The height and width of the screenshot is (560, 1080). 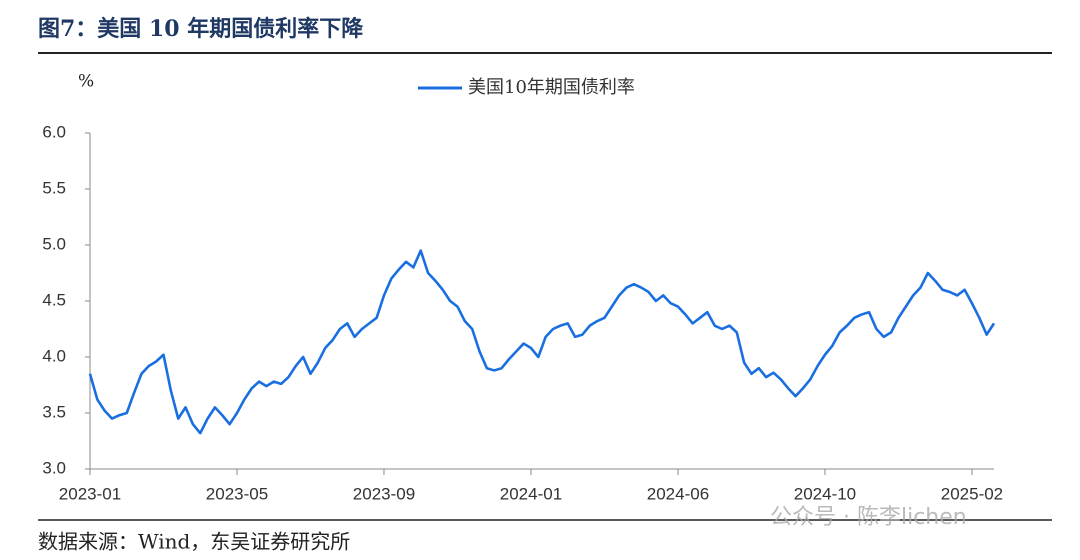 I want to click on chart-title: 图7：美国 10 年期国债利率下降, so click(x=201, y=29).